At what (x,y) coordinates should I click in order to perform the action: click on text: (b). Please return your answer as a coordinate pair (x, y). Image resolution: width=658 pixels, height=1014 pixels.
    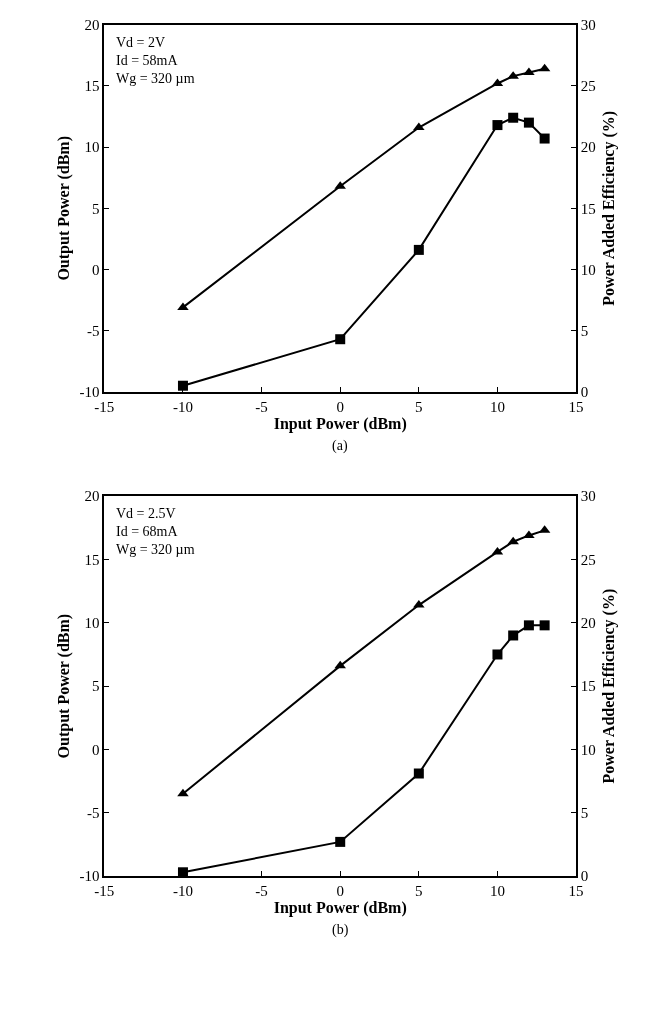
    Looking at the image, I should click on (340, 930).